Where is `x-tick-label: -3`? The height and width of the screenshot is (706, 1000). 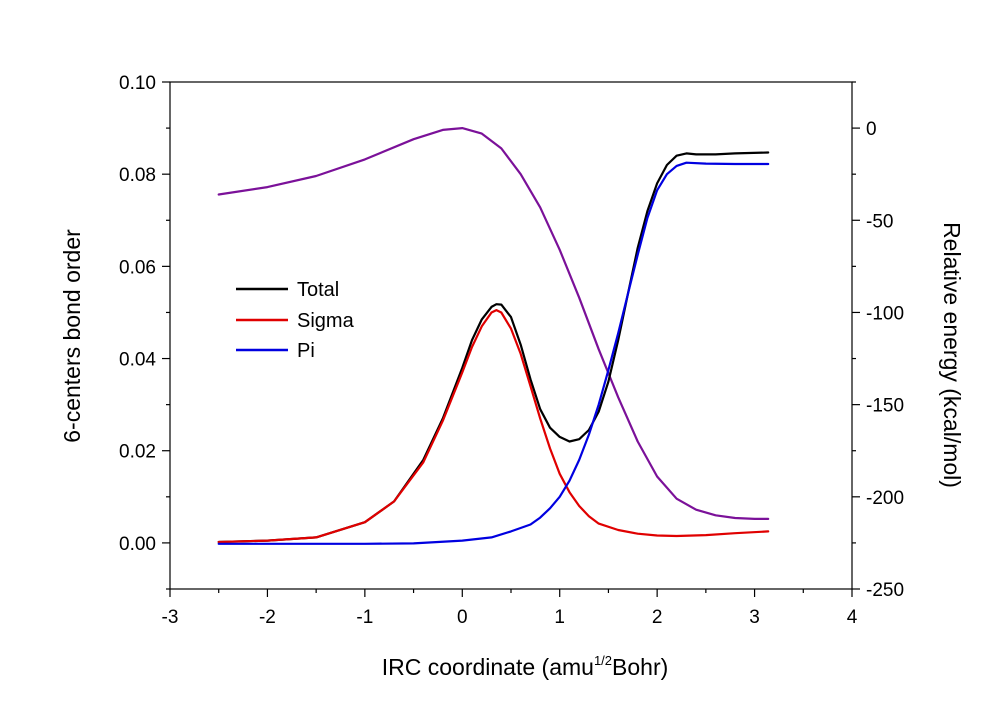
x-tick-label: -3 is located at coordinates (170, 617).